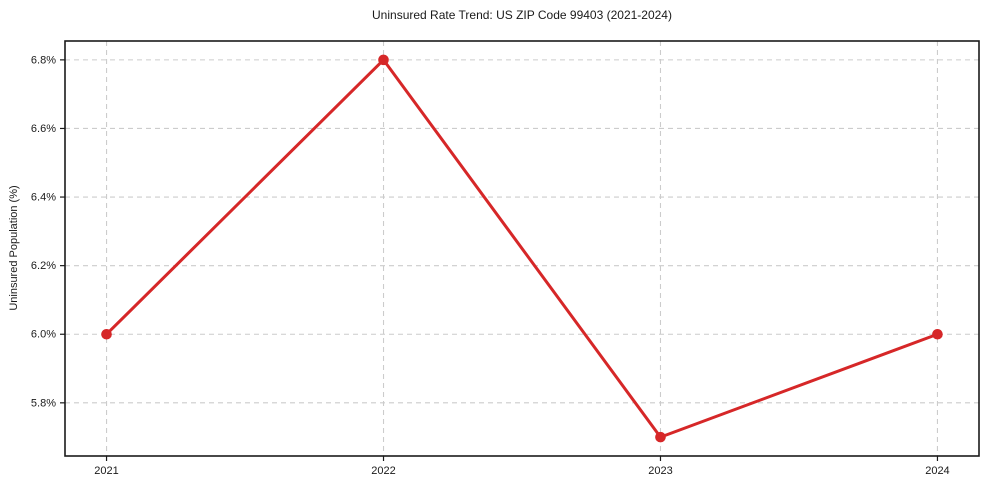 The width and height of the screenshot is (989, 490). I want to click on y-tick-label: 6.4%, so click(43, 198).